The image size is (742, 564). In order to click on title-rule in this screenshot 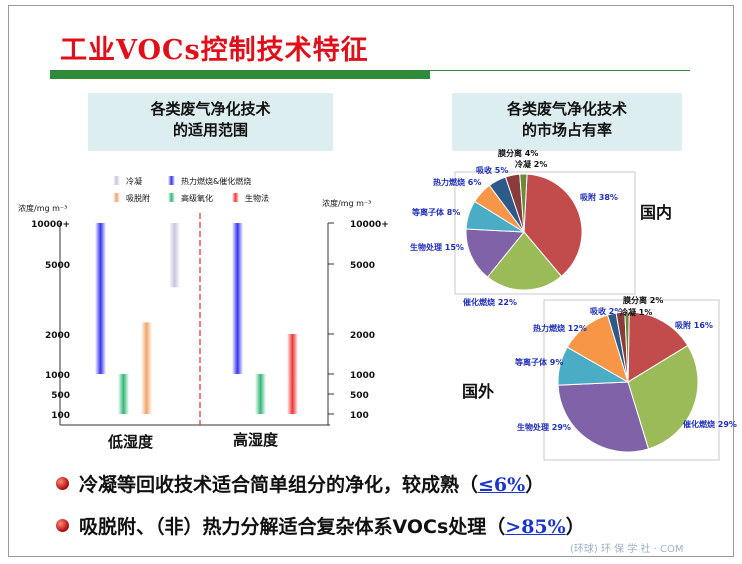, I will do `click(370, 70)`.